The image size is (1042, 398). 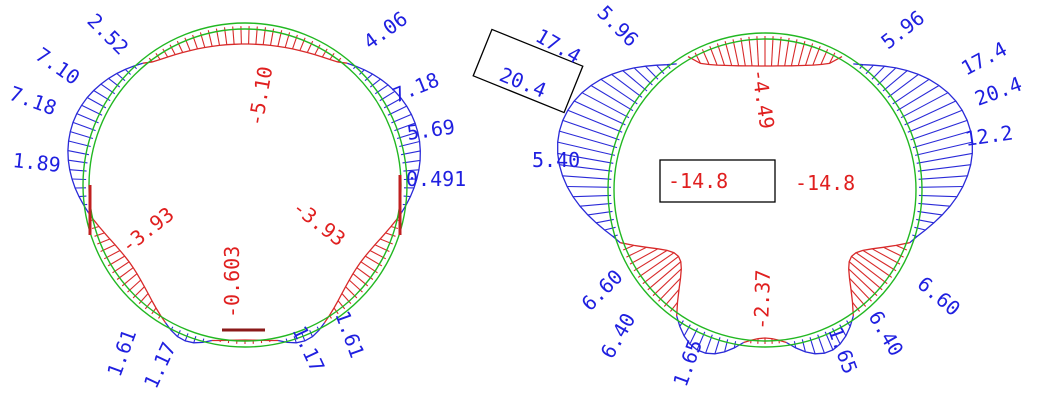 What do you see at coordinates (36, 162) in the screenshot?
I see `left-label-1-89: 1.89` at bounding box center [36, 162].